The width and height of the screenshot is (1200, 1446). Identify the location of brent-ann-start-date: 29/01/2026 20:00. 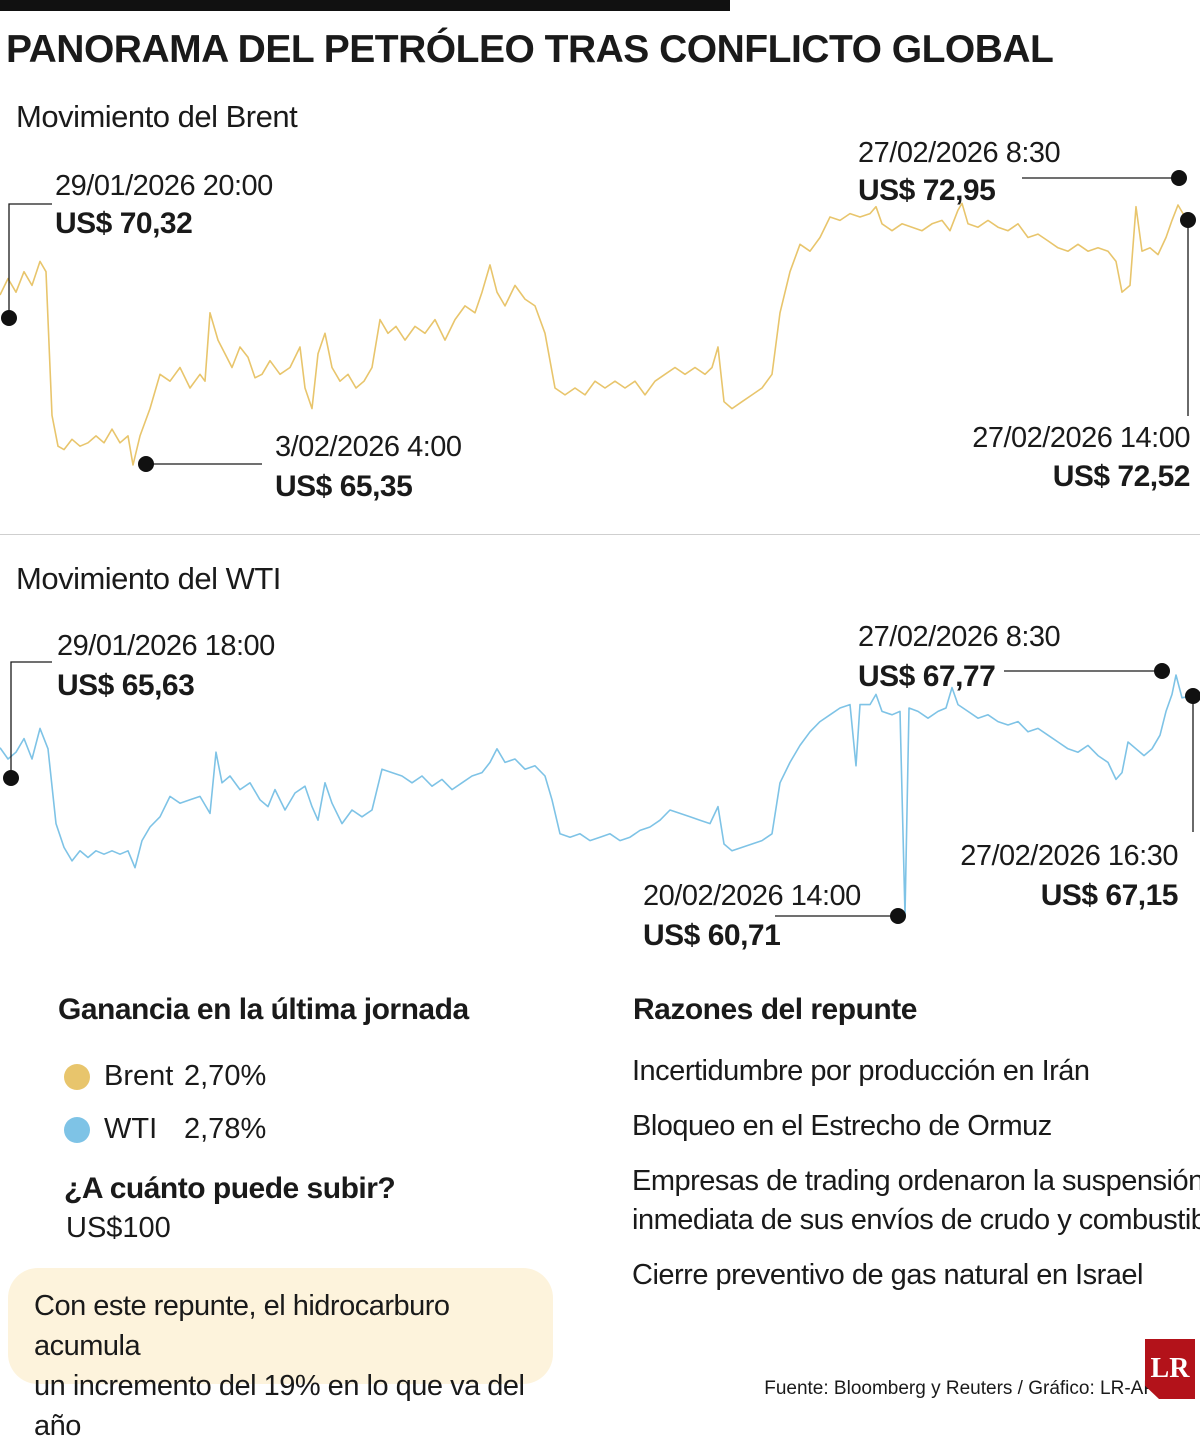
(164, 186).